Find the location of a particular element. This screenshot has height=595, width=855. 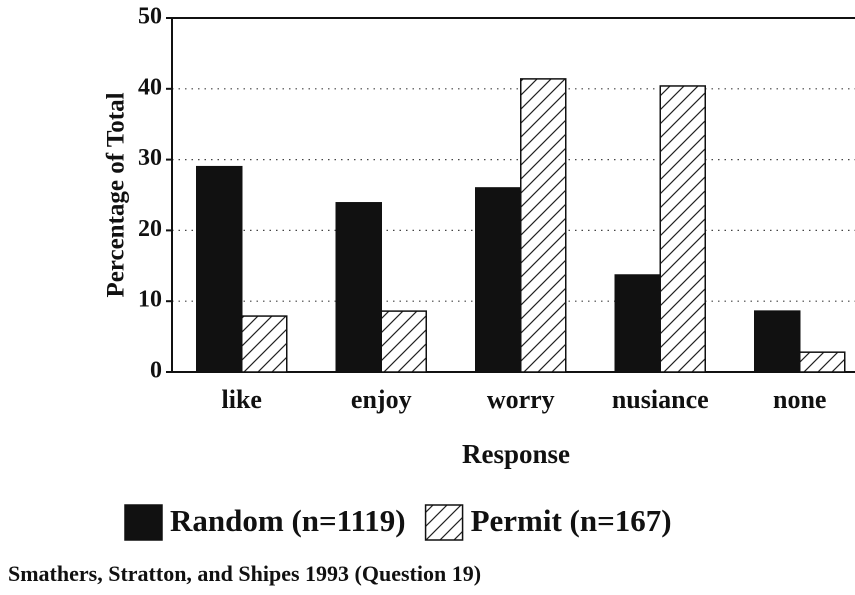

legend-label: Permit (n=167) is located at coordinates (571, 520).